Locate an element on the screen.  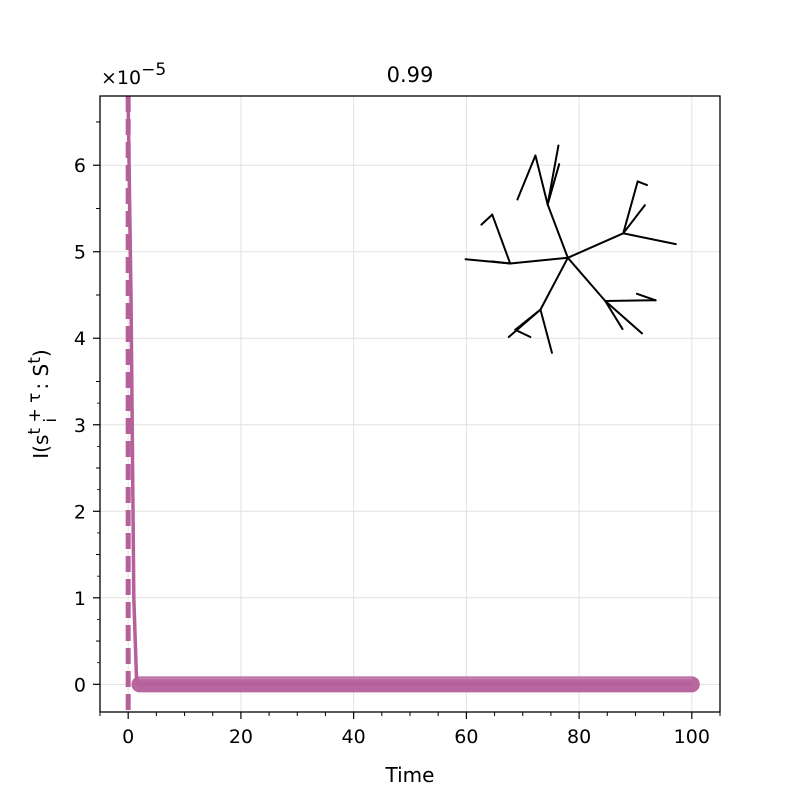
inset-tree-diagram is located at coordinates (570, 249).